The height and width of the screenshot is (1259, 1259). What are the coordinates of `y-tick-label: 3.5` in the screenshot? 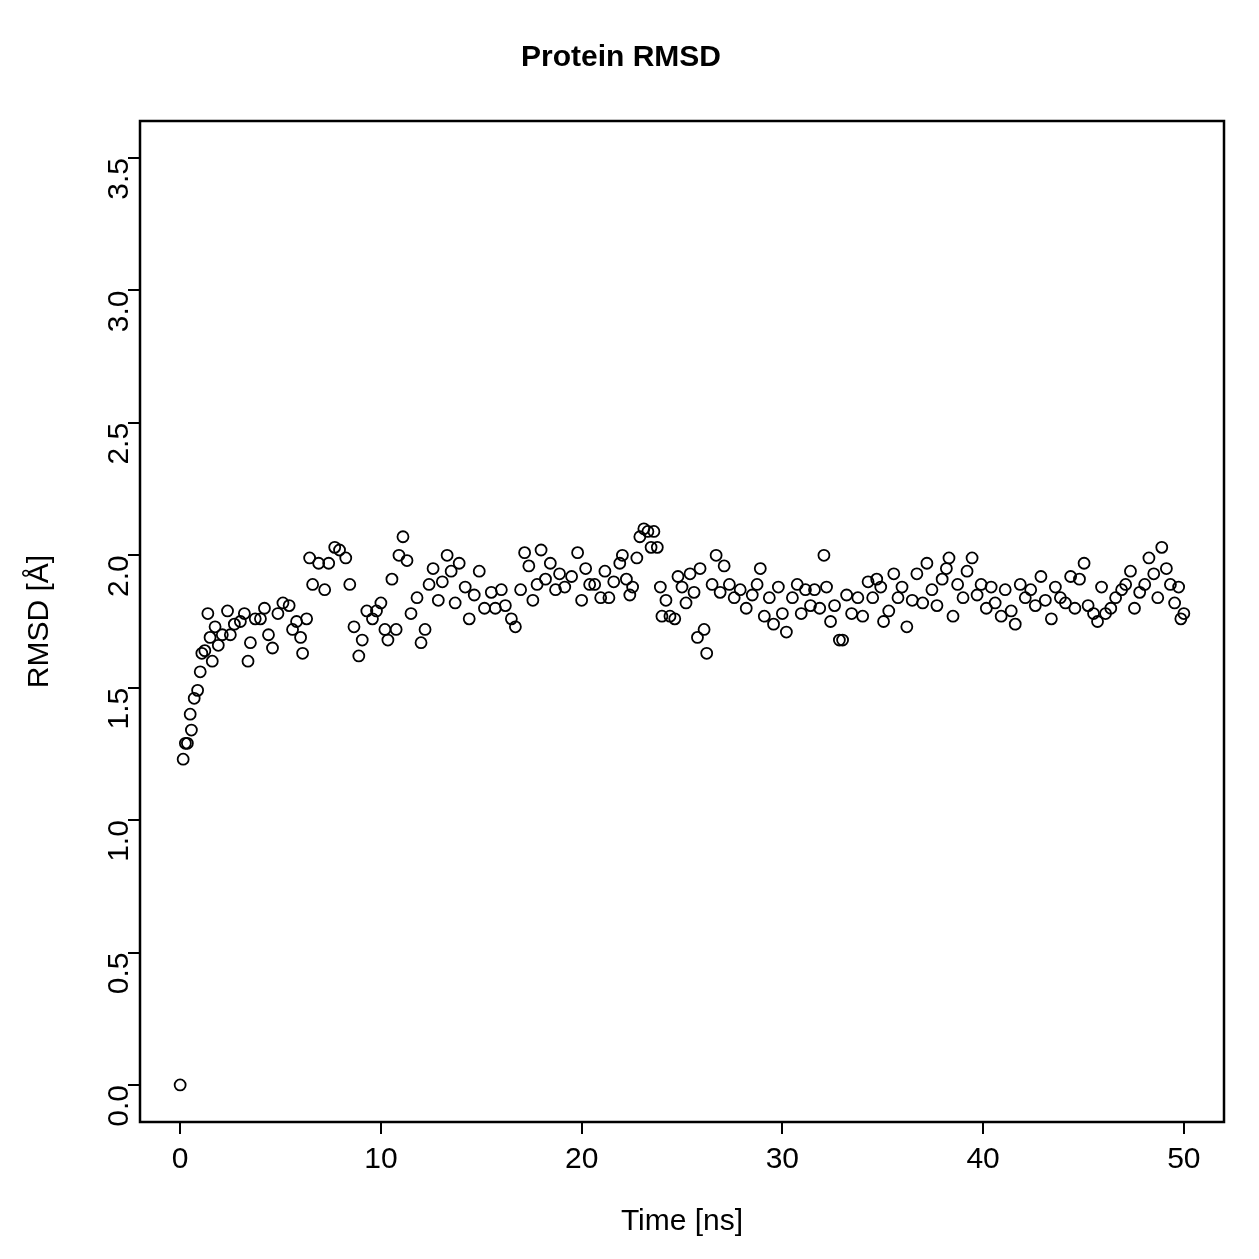 It's located at (118, 179).